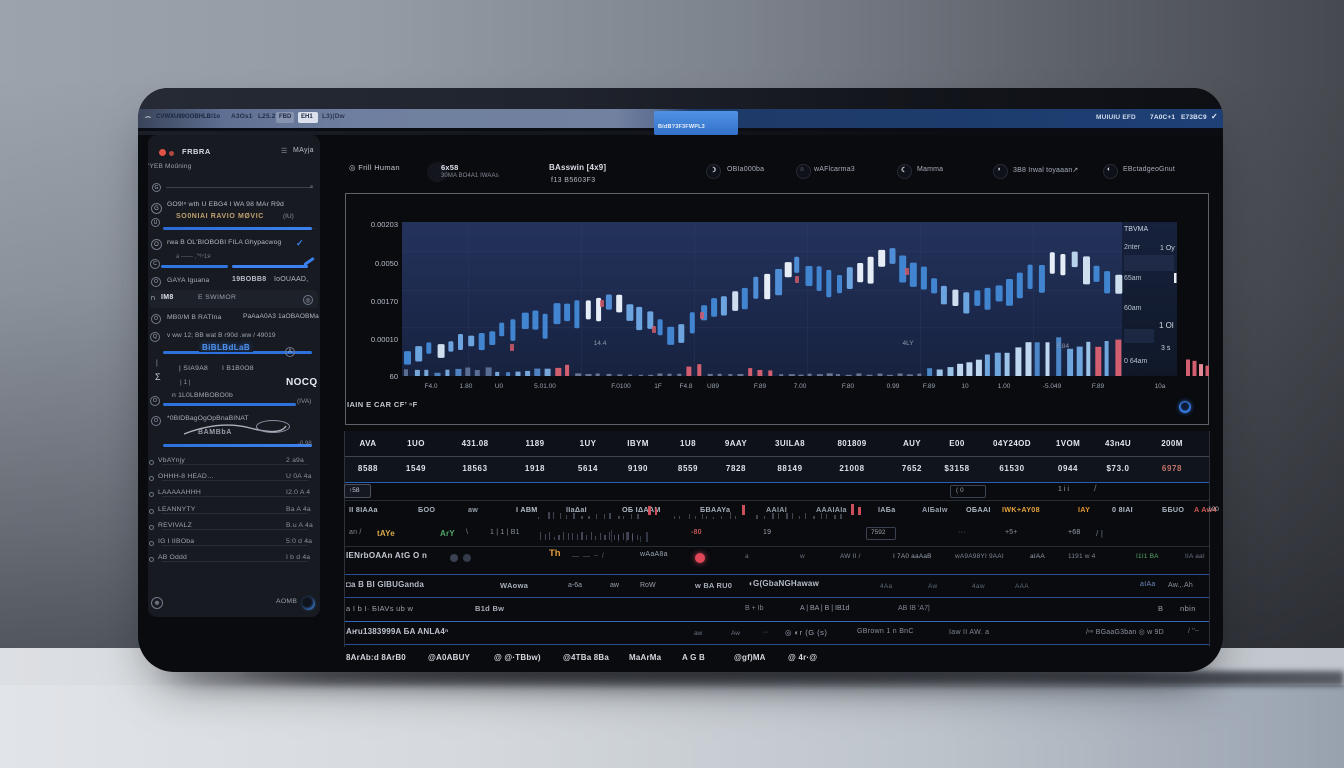 The image size is (1344, 768). Describe the element at coordinates (1063, 346) in the screenshot. I see `svg-text: F.84` at that location.